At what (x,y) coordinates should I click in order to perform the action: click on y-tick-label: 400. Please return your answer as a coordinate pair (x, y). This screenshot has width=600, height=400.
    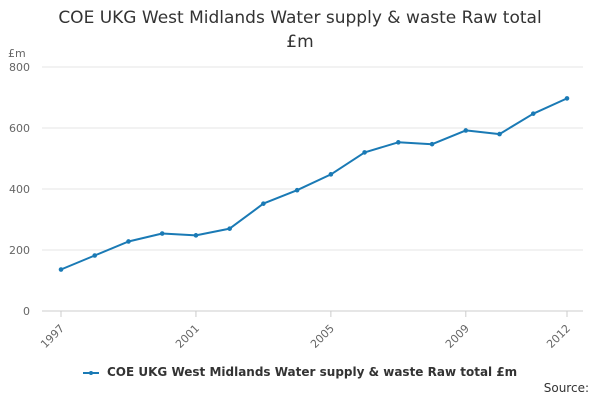
    Looking at the image, I should click on (19, 189).